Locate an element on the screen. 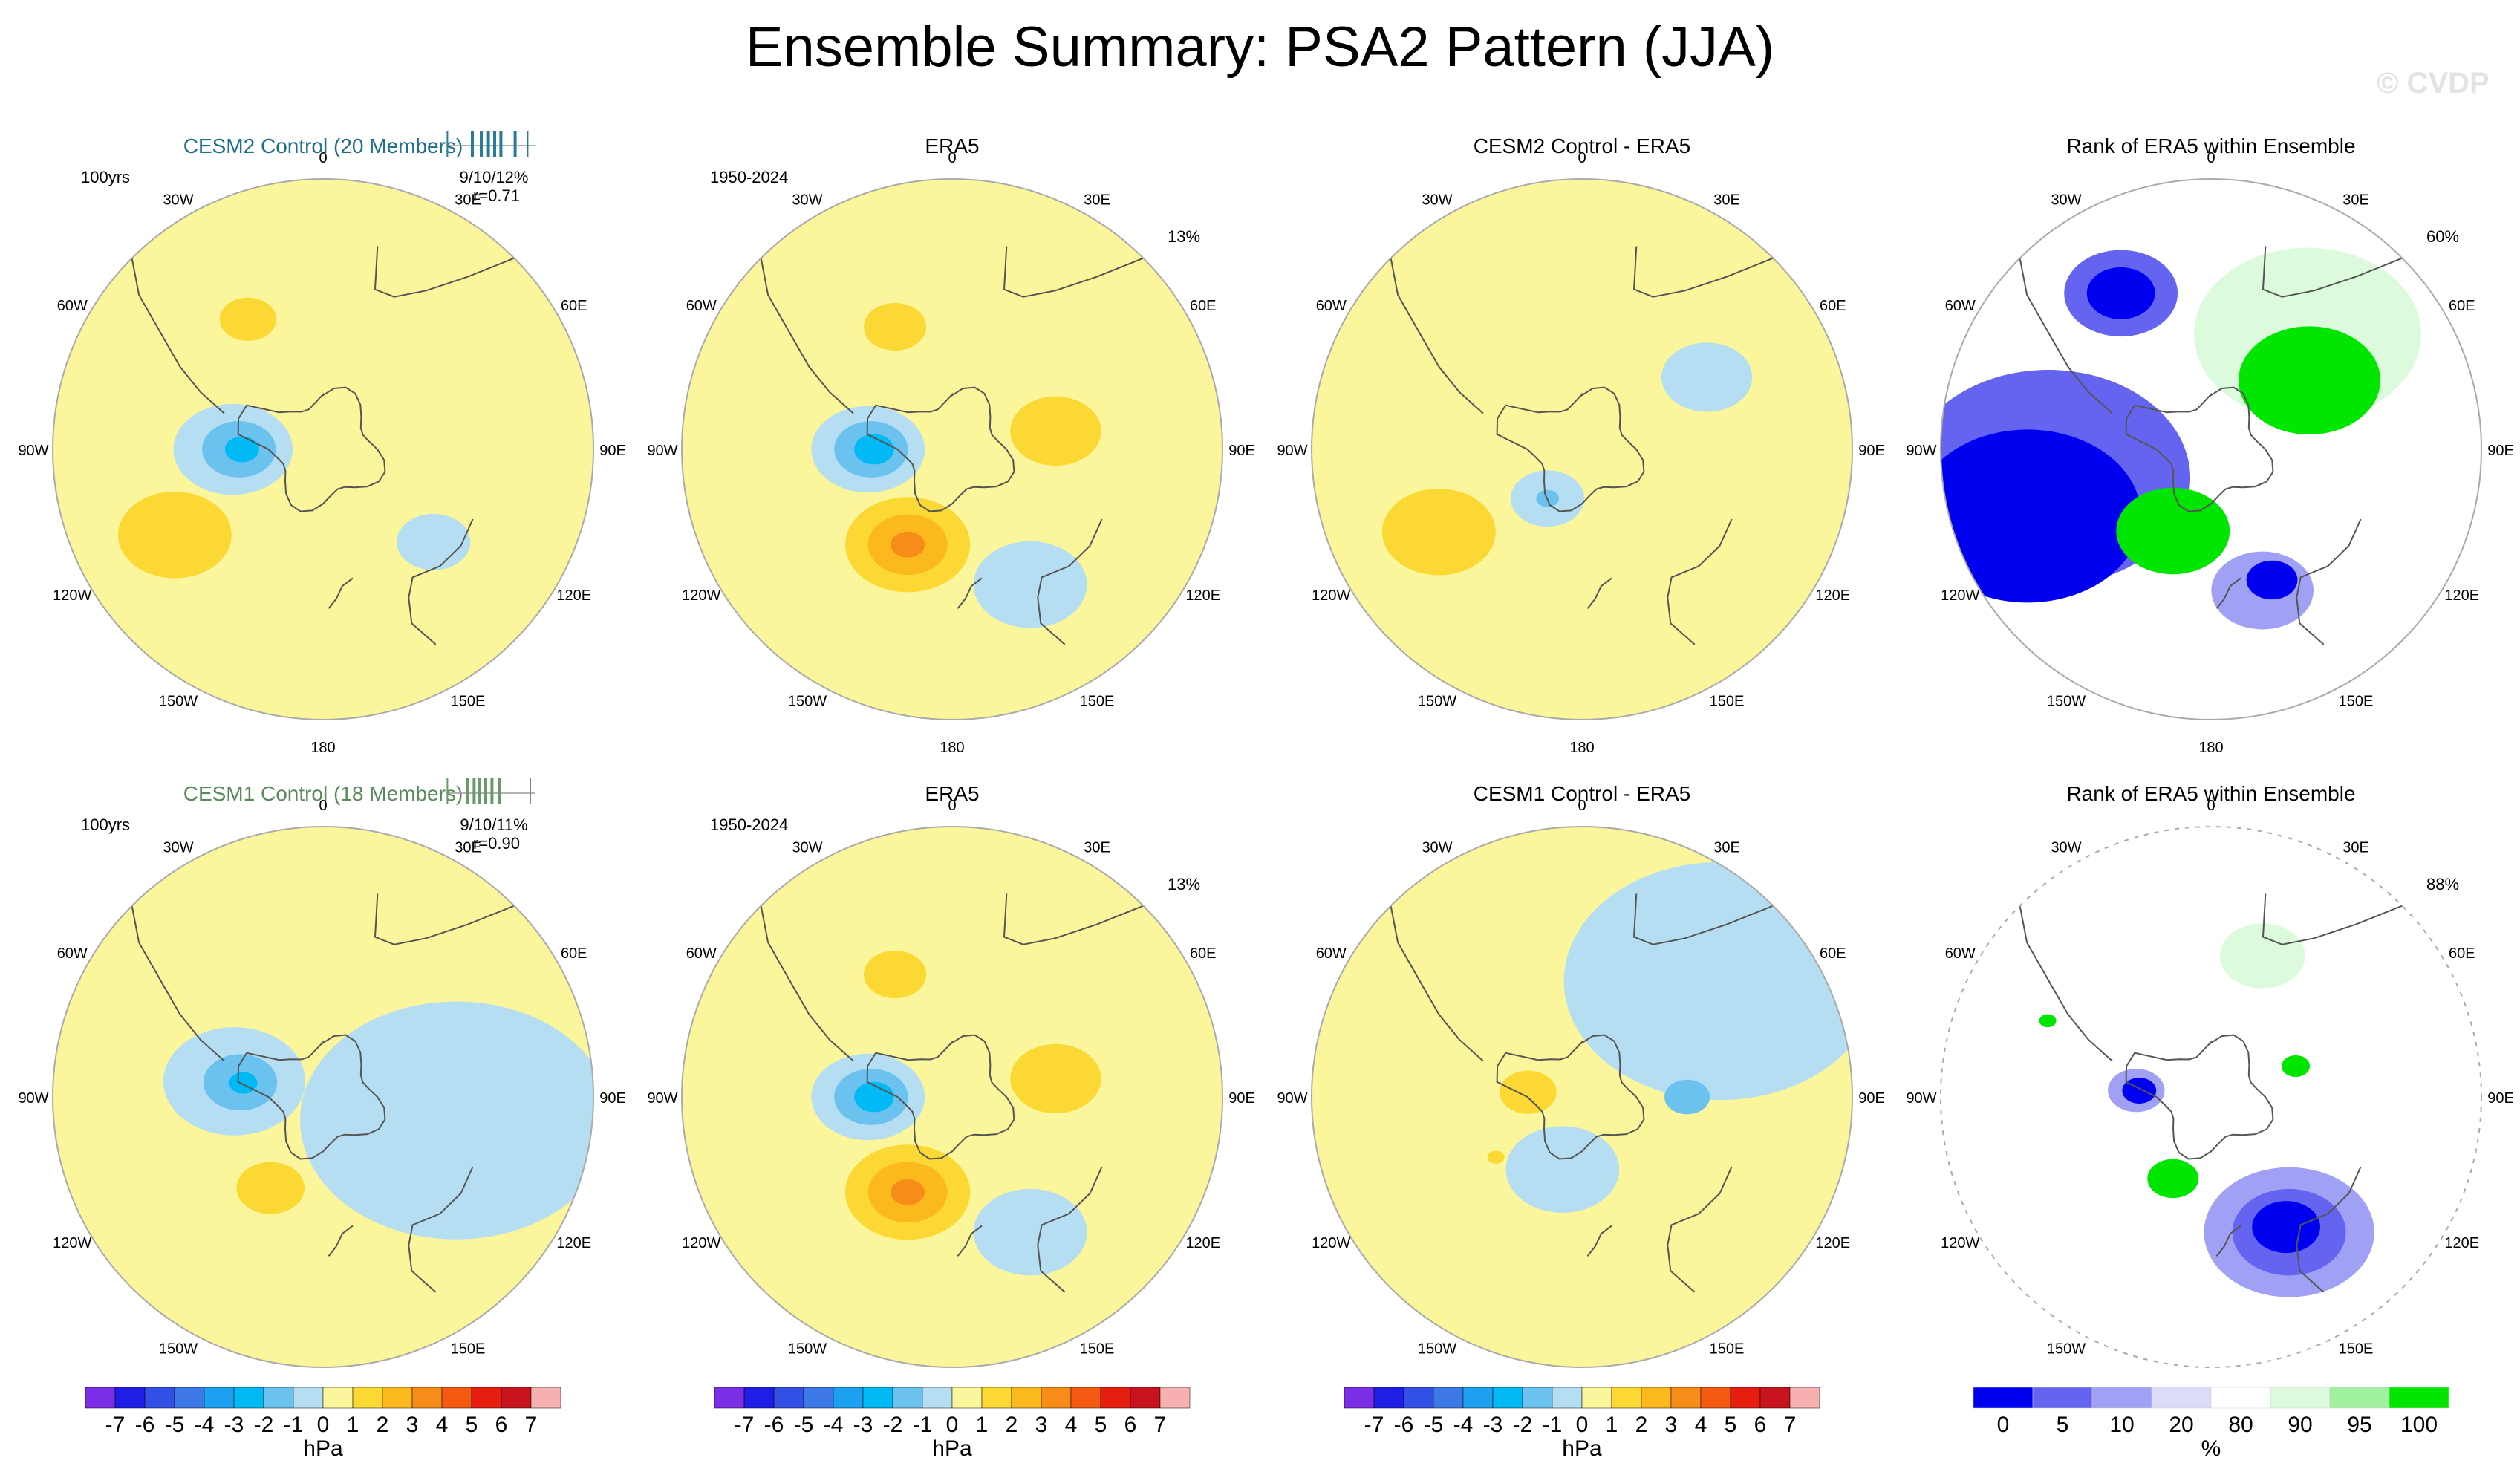  new-zealand-coastline is located at coordinates (2228, 1241).